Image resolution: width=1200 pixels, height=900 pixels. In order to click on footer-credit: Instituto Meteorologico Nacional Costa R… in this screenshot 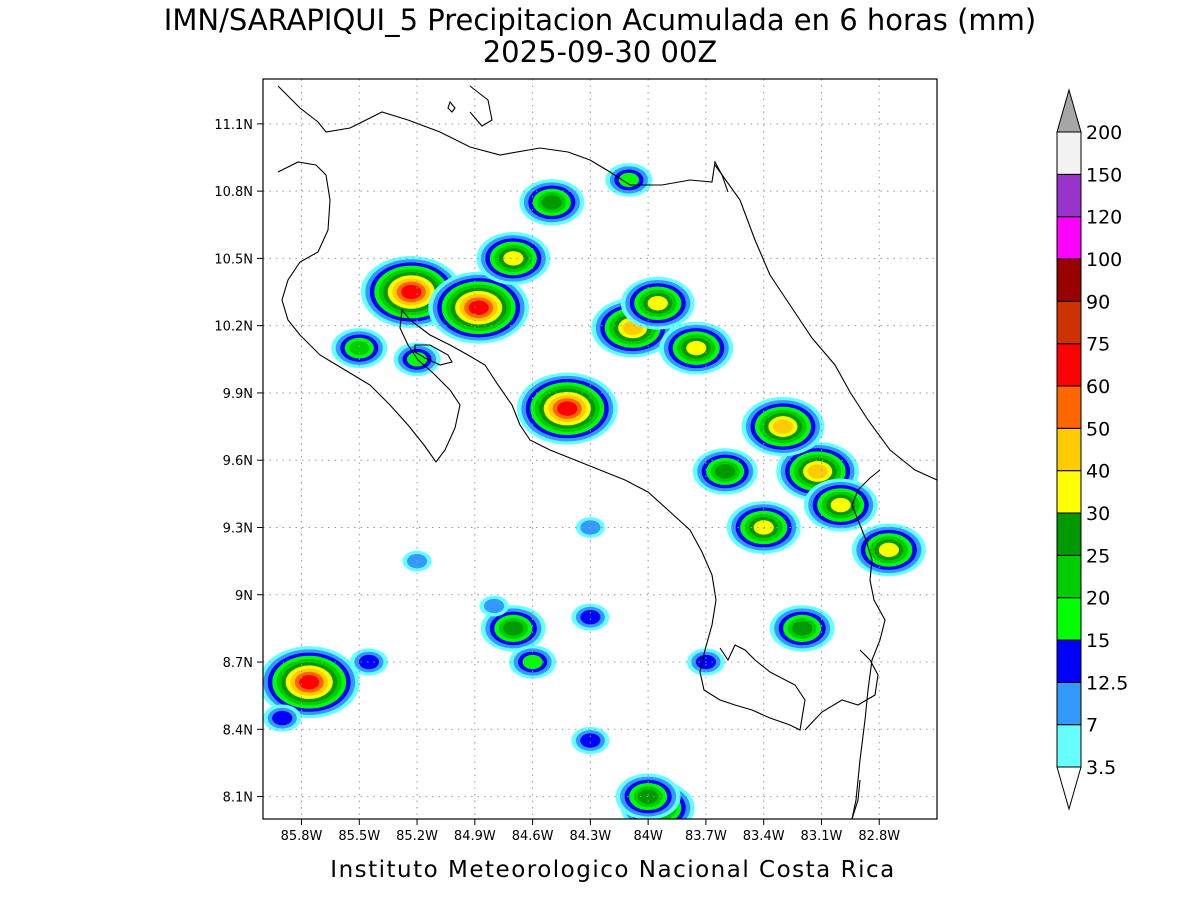, I will do `click(612, 870)`.